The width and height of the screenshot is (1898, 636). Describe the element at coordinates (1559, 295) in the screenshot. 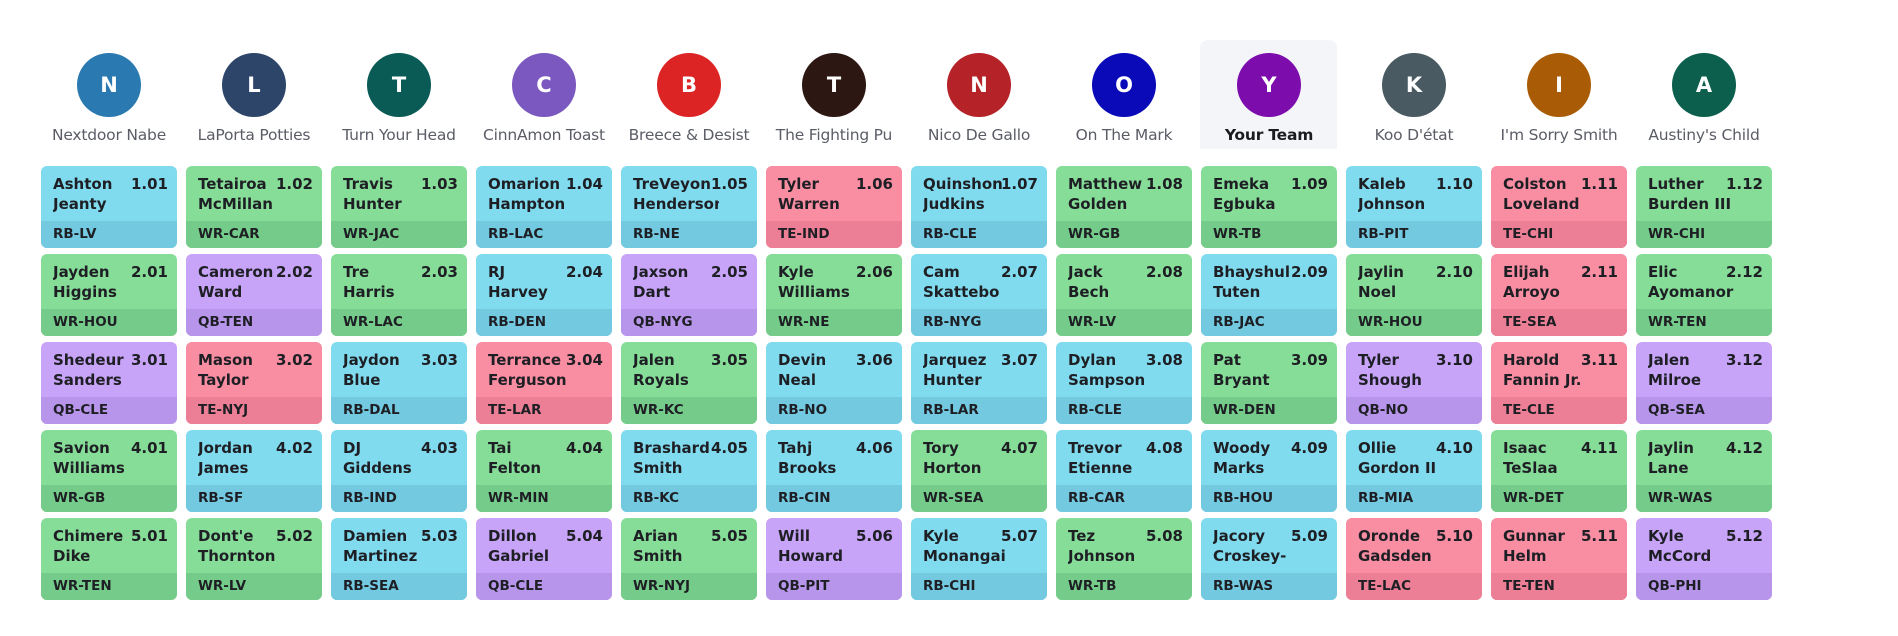

I see `pick-card: Elijah Arroyo 2.11 TE-SEA` at that location.